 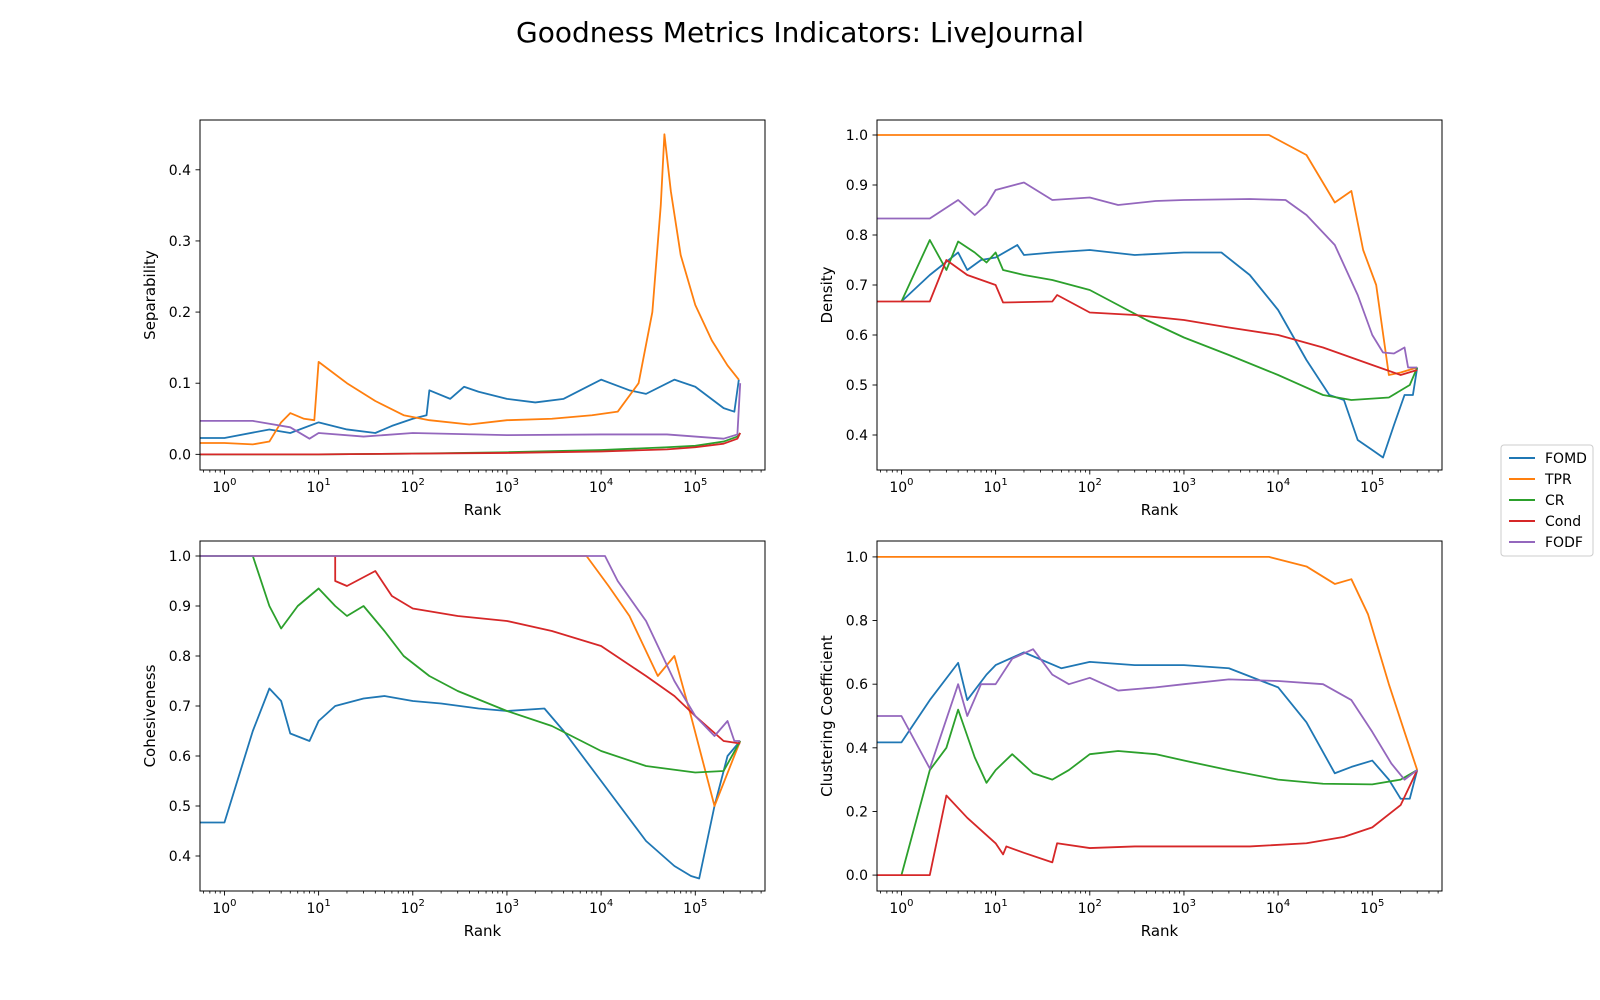 I want to click on legend-label-tpr: TPR, so click(x=1558, y=480).